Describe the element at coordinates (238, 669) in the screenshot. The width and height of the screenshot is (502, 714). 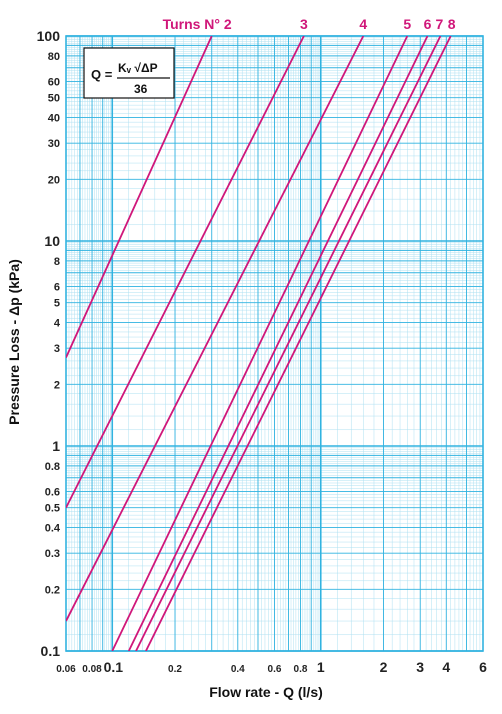
I see `x-tick-label: 0.4` at that location.